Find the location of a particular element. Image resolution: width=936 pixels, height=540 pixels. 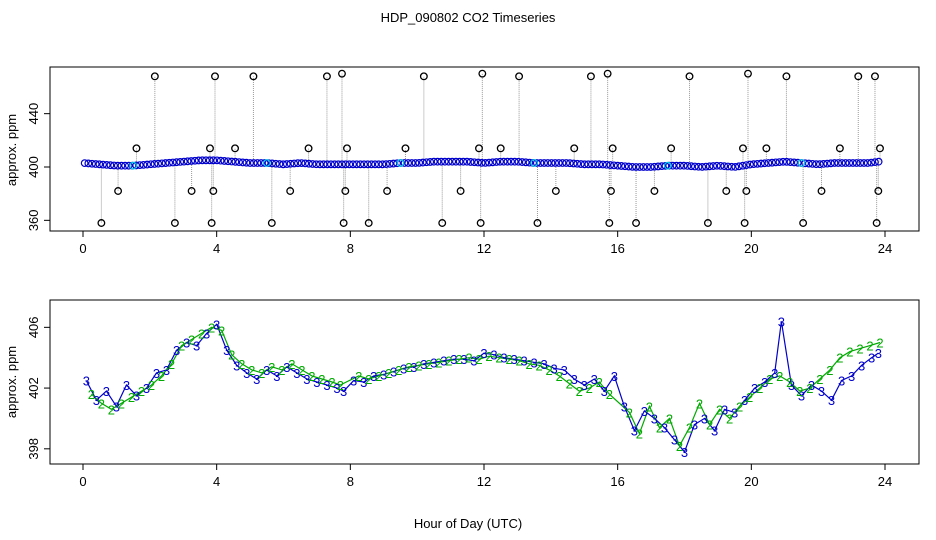

chart-title: HDP_090802 CO2 Timeseries is located at coordinates (468, 17).